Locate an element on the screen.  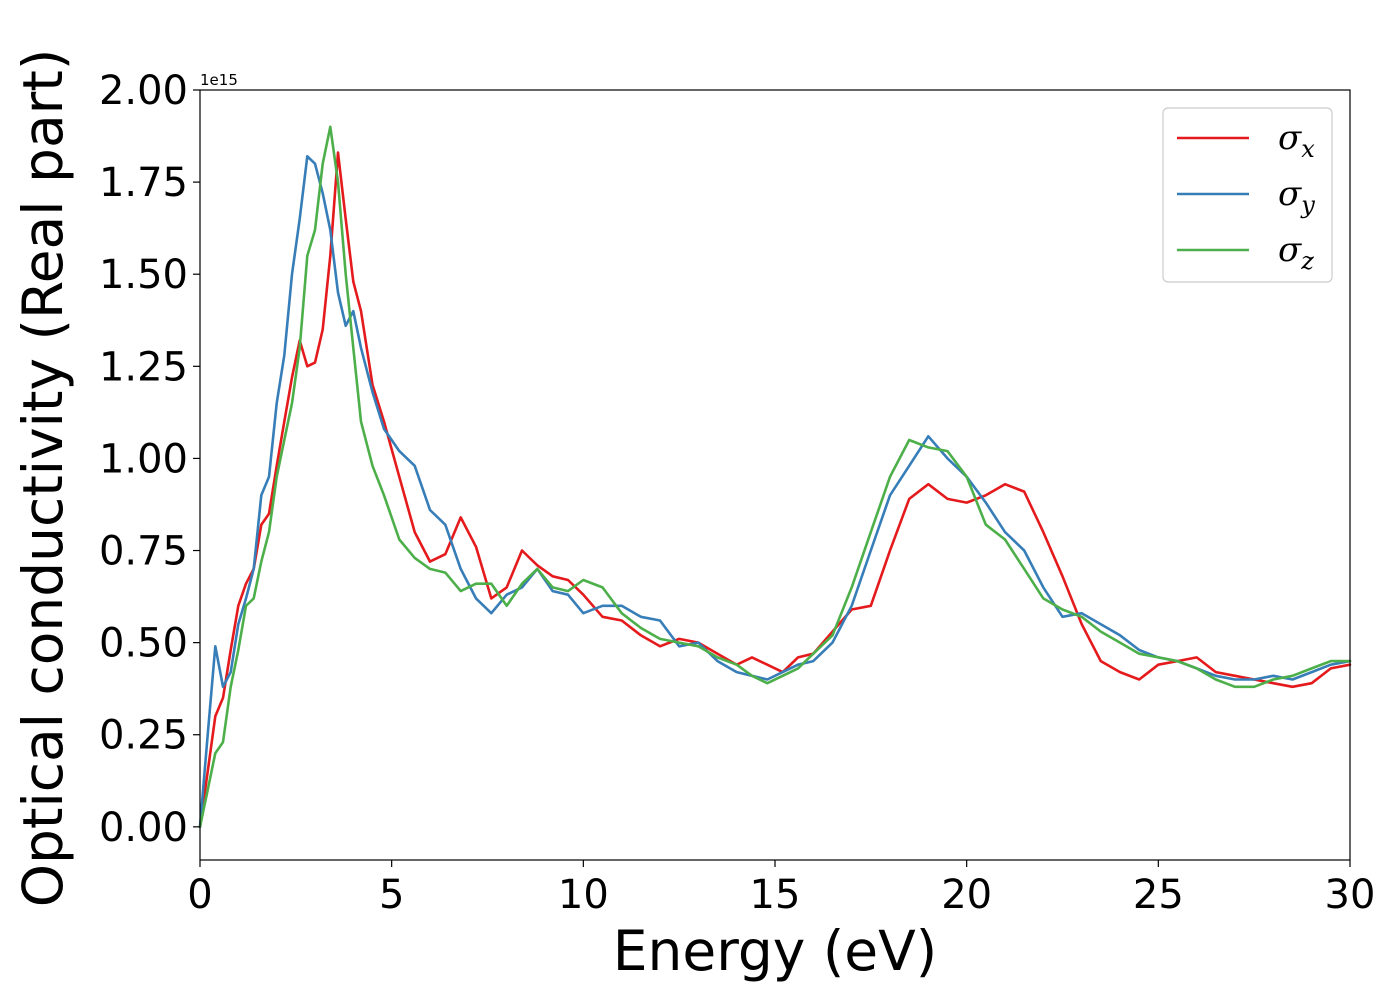
x-tick-label: 10 is located at coordinates (583, 895).